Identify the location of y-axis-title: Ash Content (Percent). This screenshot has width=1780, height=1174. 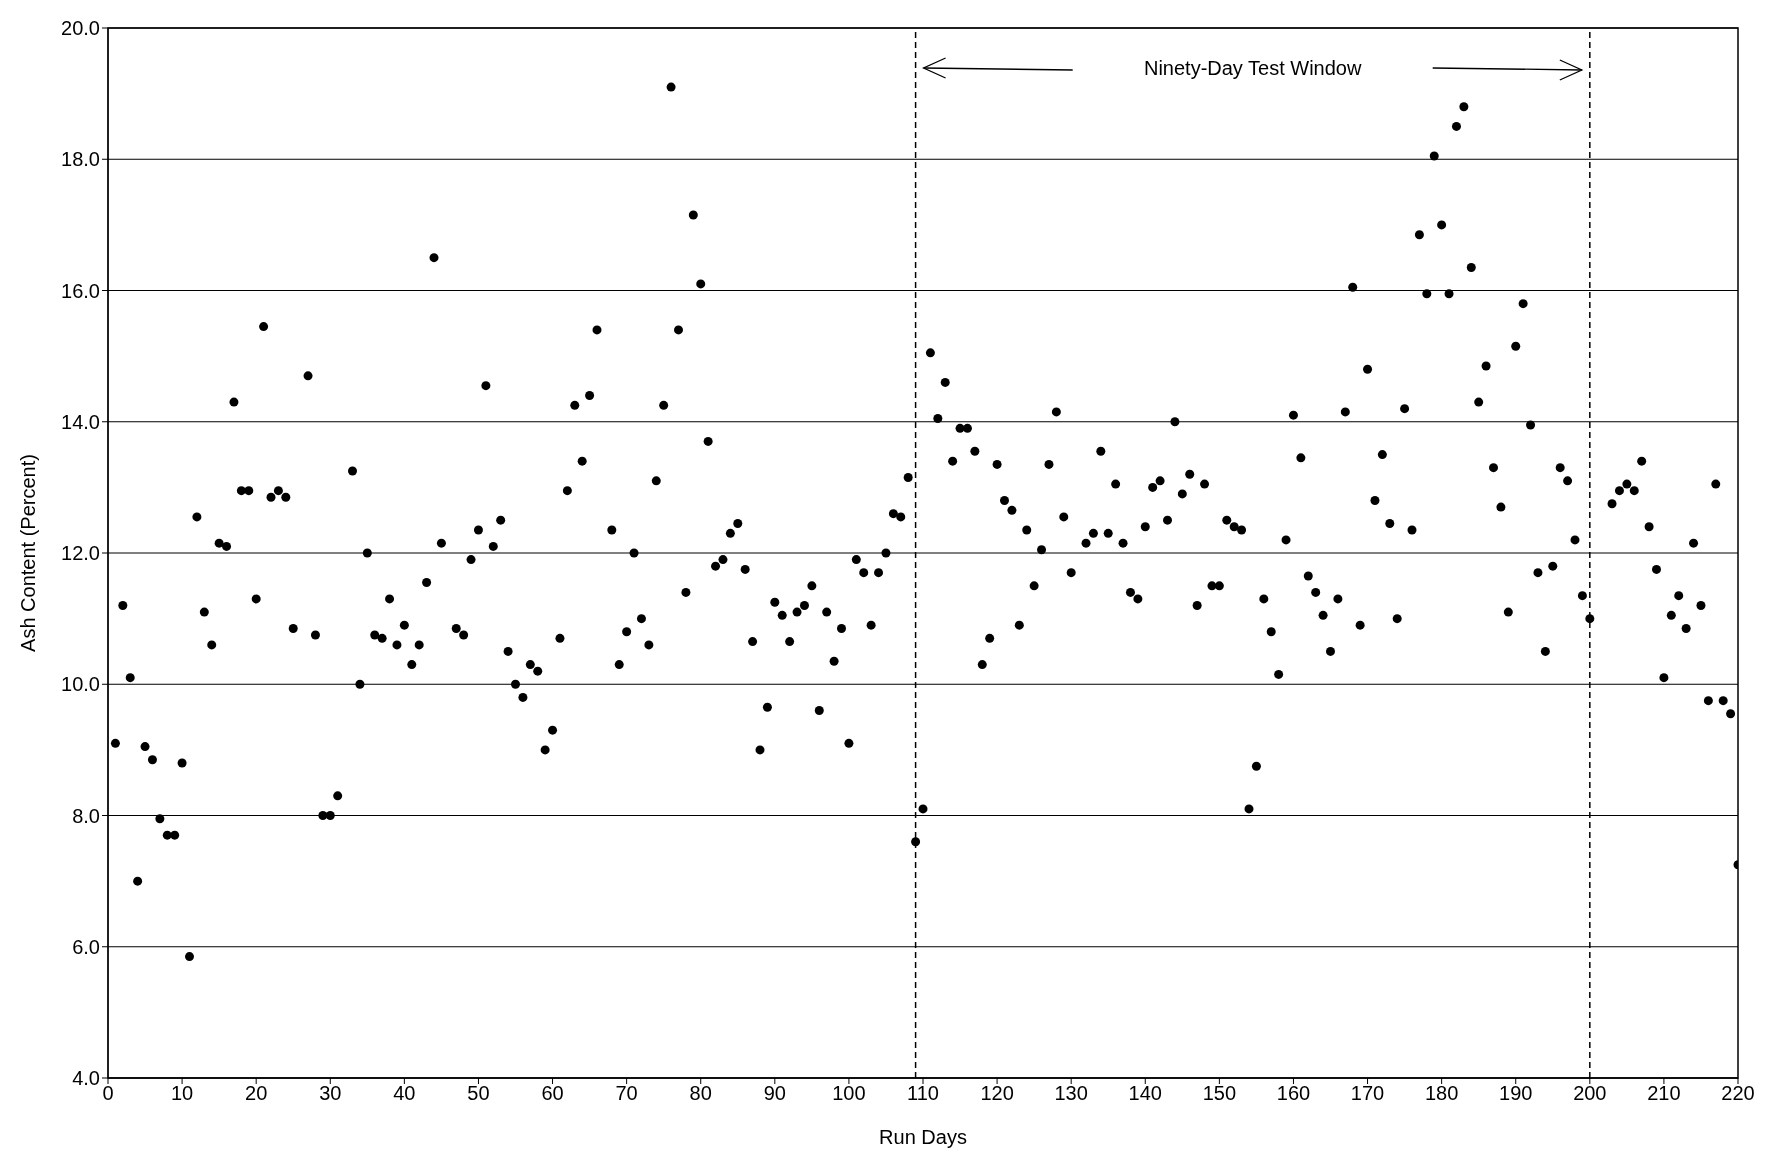
(28, 553).